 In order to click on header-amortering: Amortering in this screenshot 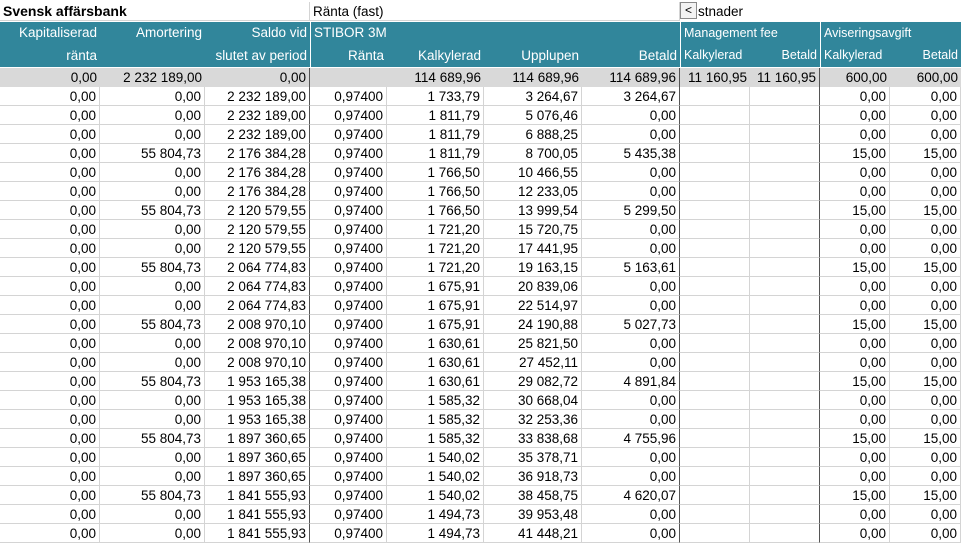, I will do `click(152, 33)`.